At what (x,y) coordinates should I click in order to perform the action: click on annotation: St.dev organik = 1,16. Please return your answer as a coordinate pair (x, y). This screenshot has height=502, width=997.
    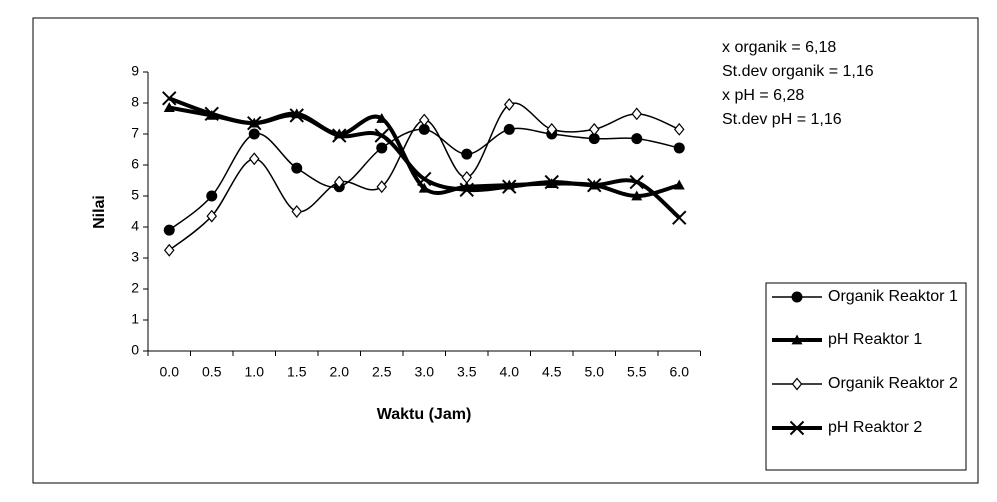
    Looking at the image, I should click on (798, 71).